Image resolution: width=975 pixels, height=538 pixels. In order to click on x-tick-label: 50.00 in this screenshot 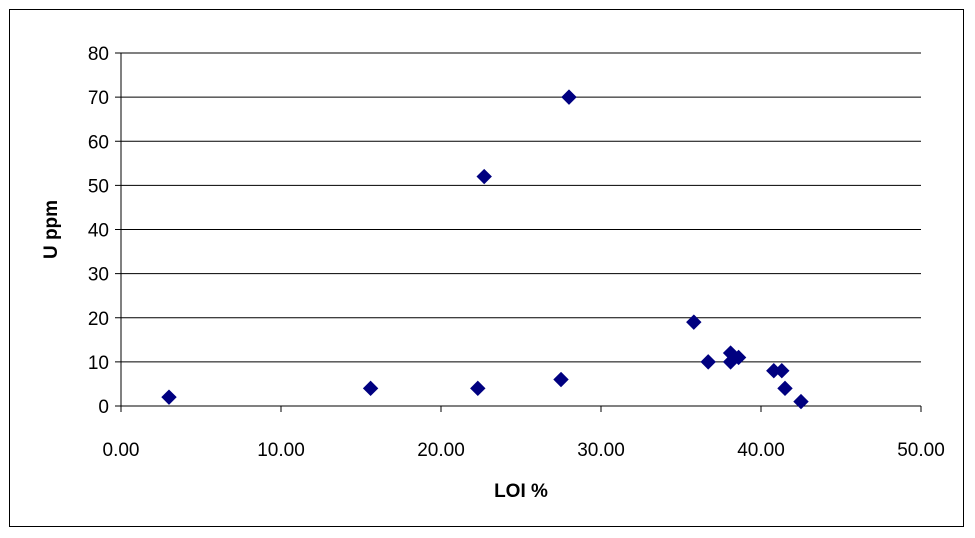, I will do `click(921, 450)`.